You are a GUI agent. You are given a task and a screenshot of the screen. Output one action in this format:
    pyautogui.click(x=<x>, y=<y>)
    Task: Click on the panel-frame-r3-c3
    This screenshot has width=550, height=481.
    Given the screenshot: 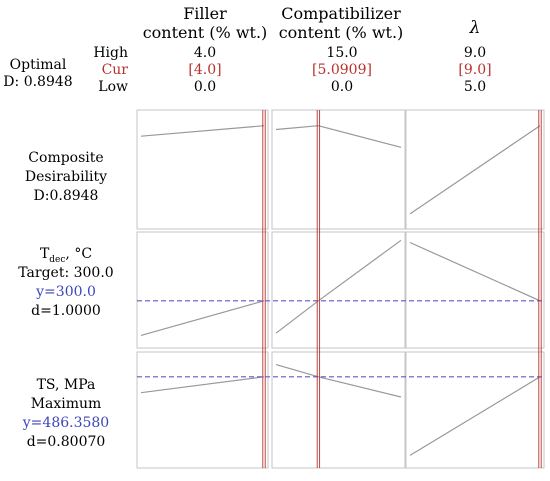 What is the action you would take?
    pyautogui.click(x=475, y=410)
    